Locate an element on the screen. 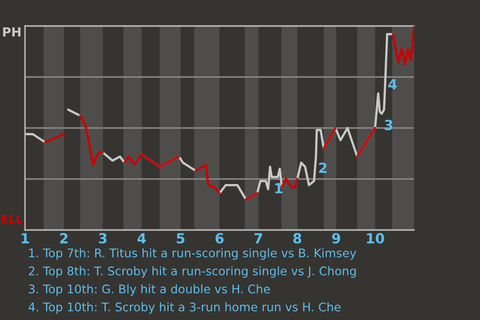 This screenshot has width=480, height=320. x-tick-label: 1 is located at coordinates (25, 238).